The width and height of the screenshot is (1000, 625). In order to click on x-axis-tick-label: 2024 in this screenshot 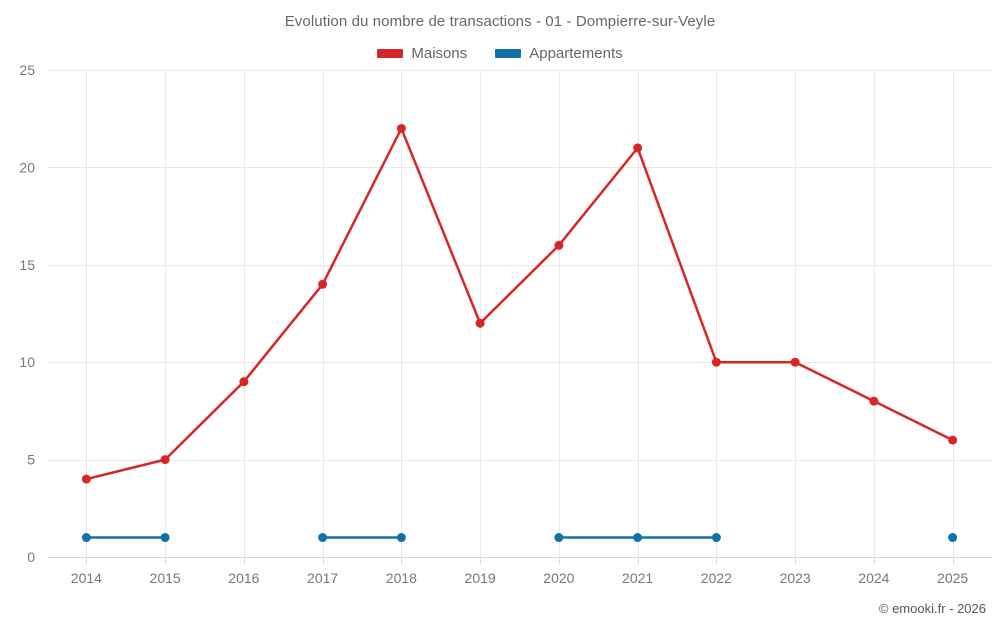, I will do `click(873, 578)`.